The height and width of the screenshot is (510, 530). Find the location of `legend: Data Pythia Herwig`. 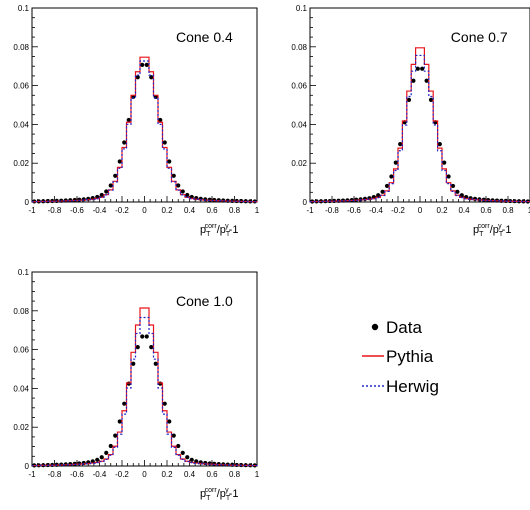

legend: Data Pythia Herwig is located at coordinates (400, 357).